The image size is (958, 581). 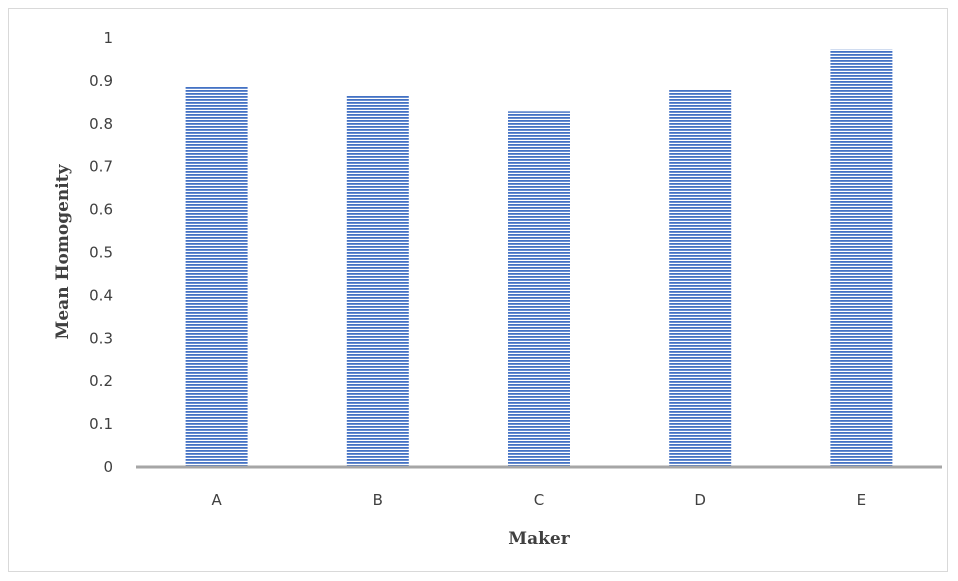 I want to click on y-tick-label: 0.4, so click(x=101, y=295).